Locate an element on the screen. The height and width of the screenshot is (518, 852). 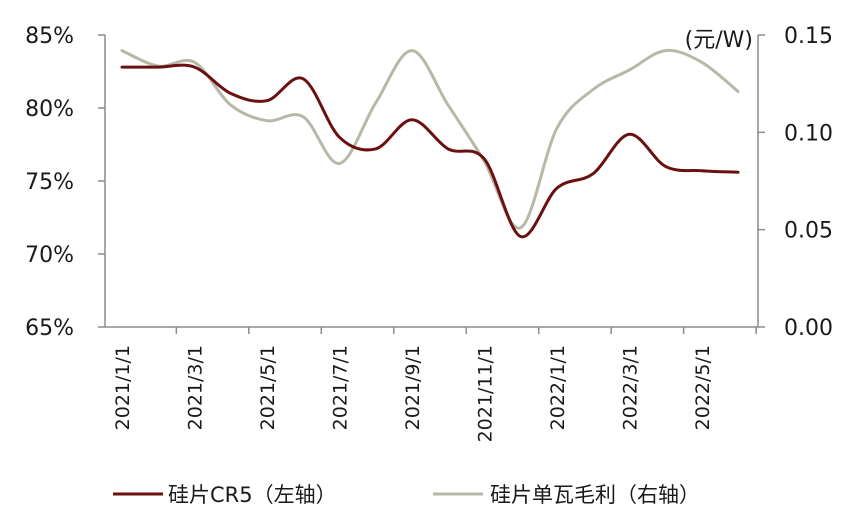
x-tick-label: 2022/3/1 is located at coordinates (630, 387).